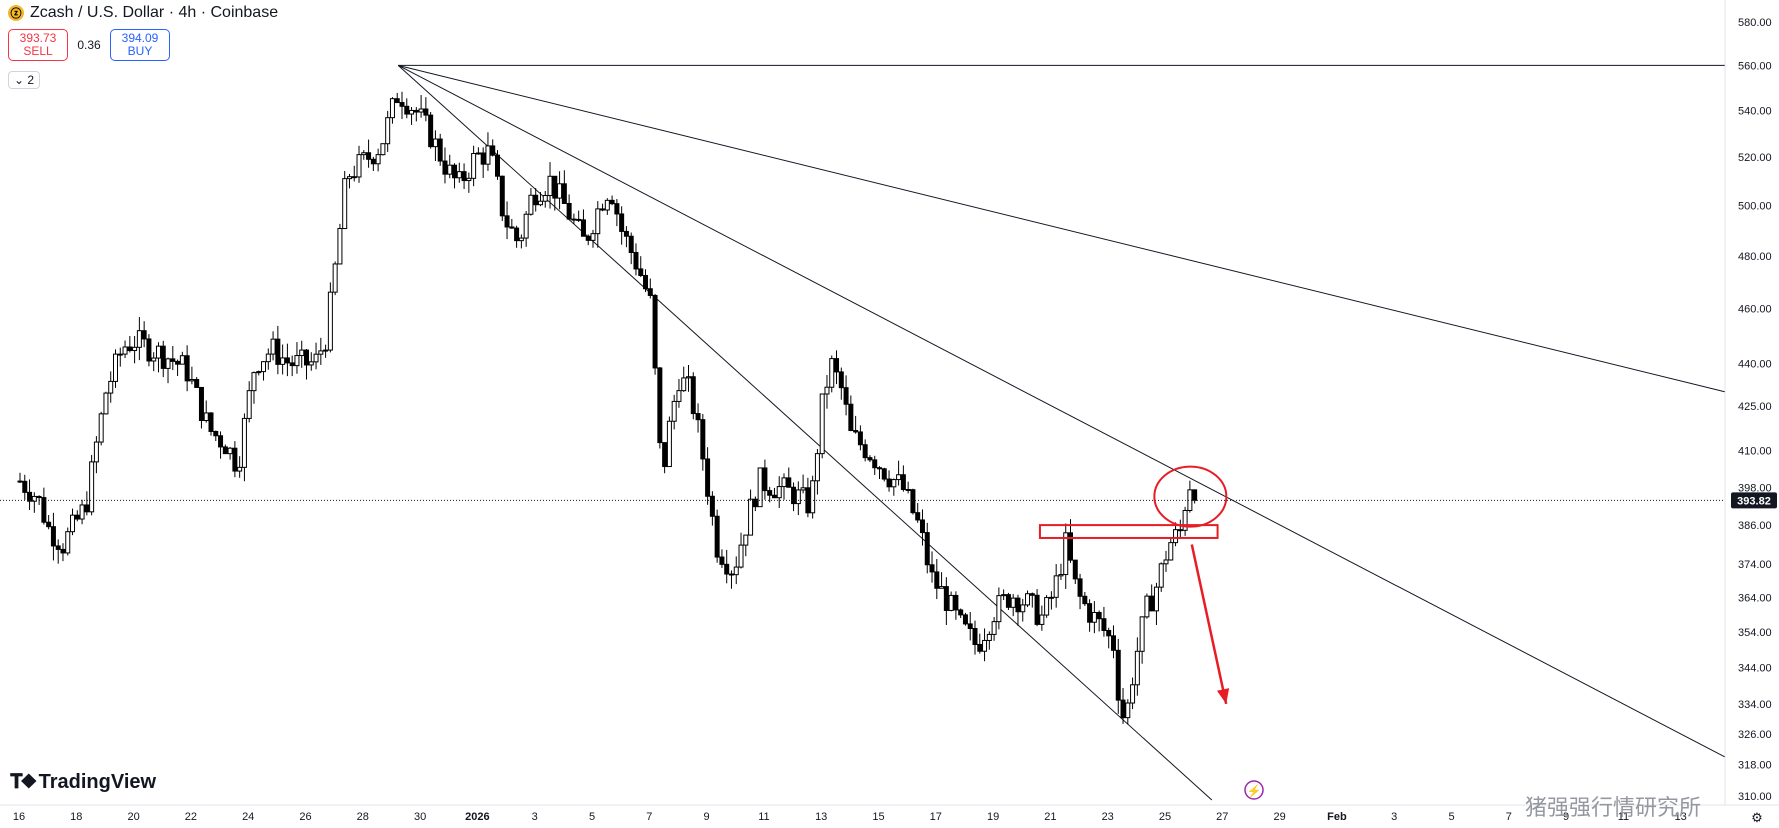  Describe the element at coordinates (133, 817) in the screenshot. I see `x-tick-label: 20` at that location.